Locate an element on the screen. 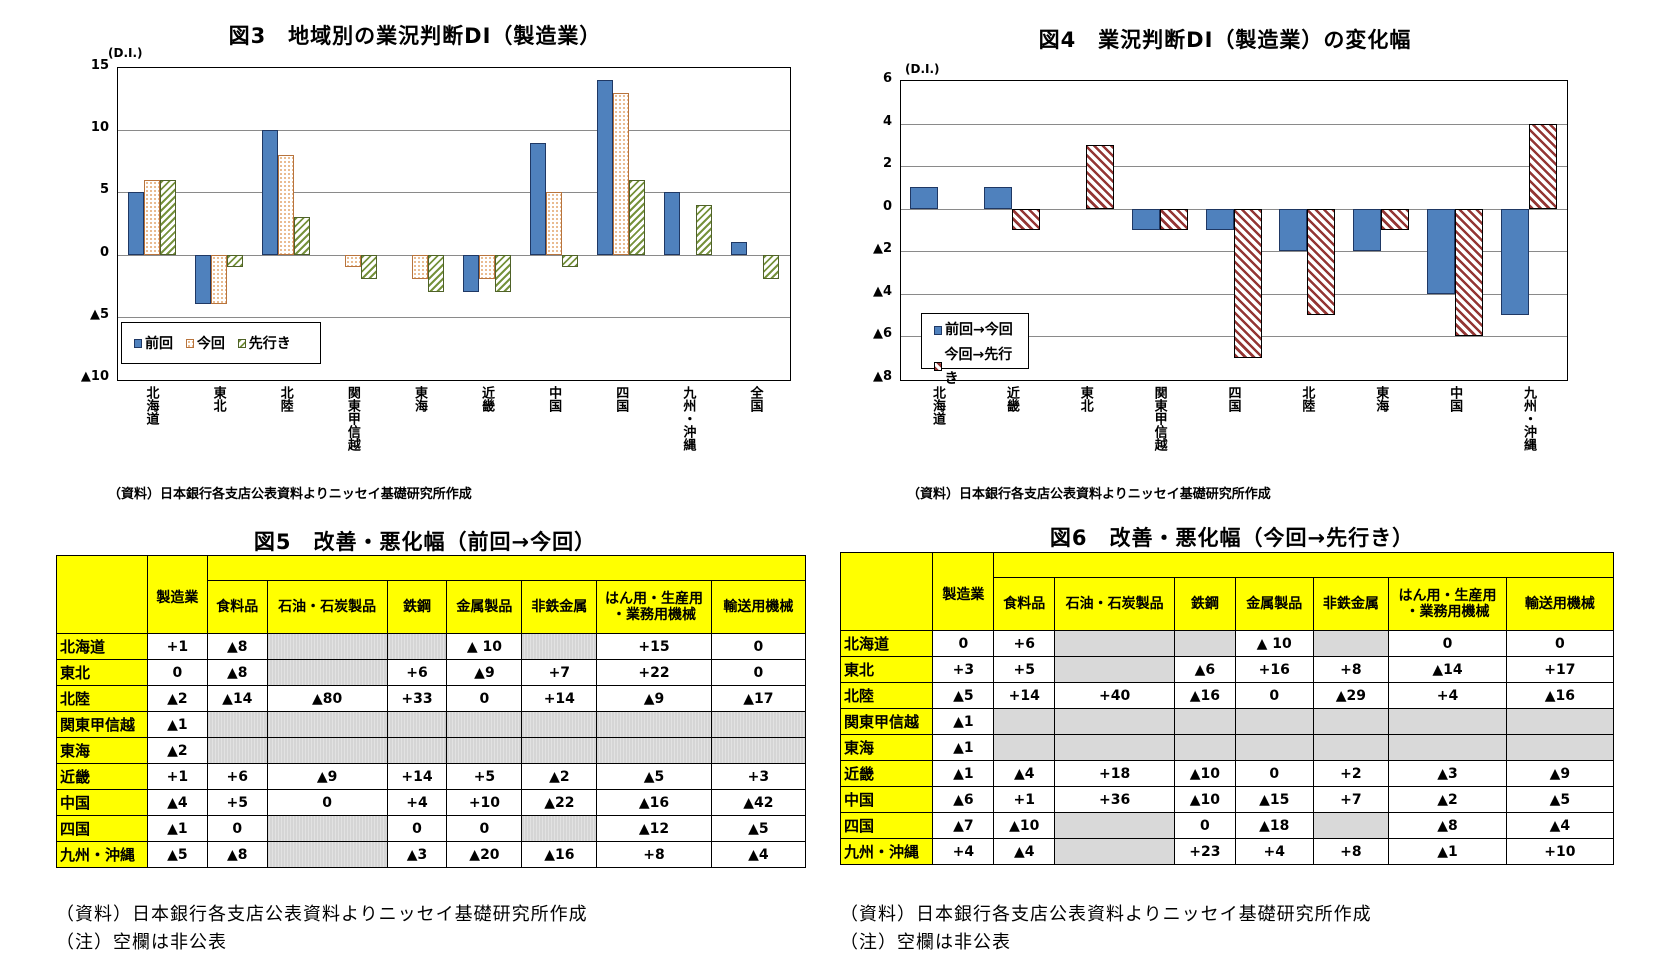 The width and height of the screenshot is (1662, 972). legend-label: 前回 is located at coordinates (159, 344).